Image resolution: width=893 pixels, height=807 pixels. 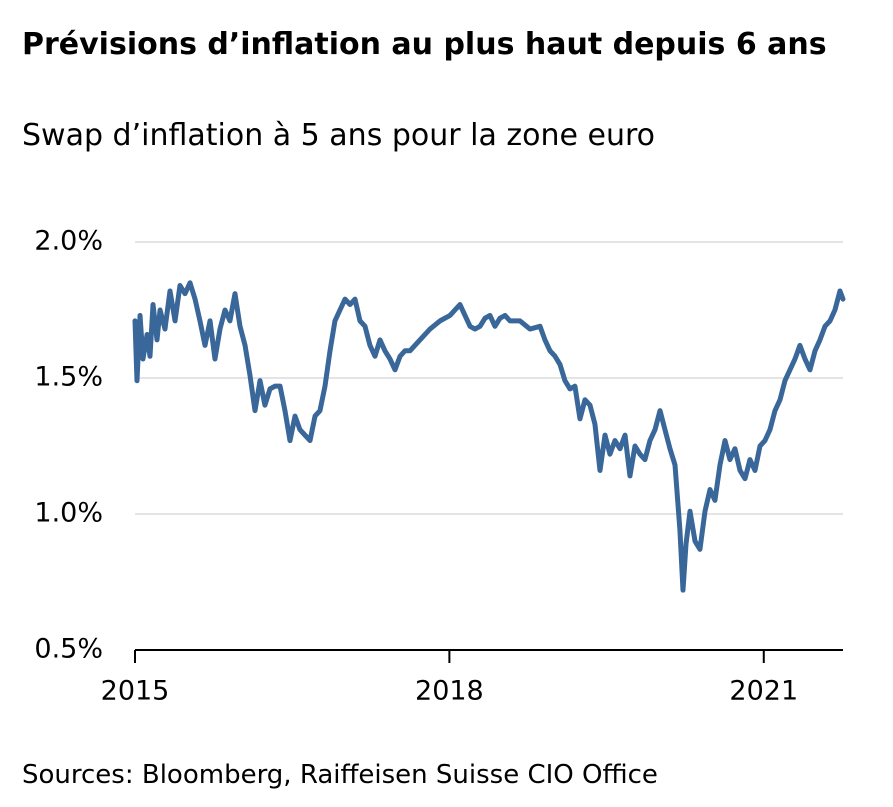 What do you see at coordinates (135, 691) in the screenshot?
I see `x-tick-label: 2015` at bounding box center [135, 691].